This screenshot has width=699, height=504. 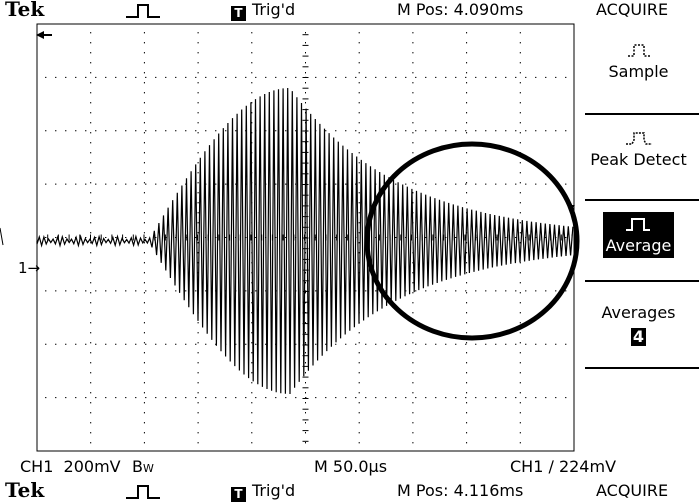 What do you see at coordinates (143, 466) in the screenshot?
I see `bandwidth-limit-flag: BW` at bounding box center [143, 466].